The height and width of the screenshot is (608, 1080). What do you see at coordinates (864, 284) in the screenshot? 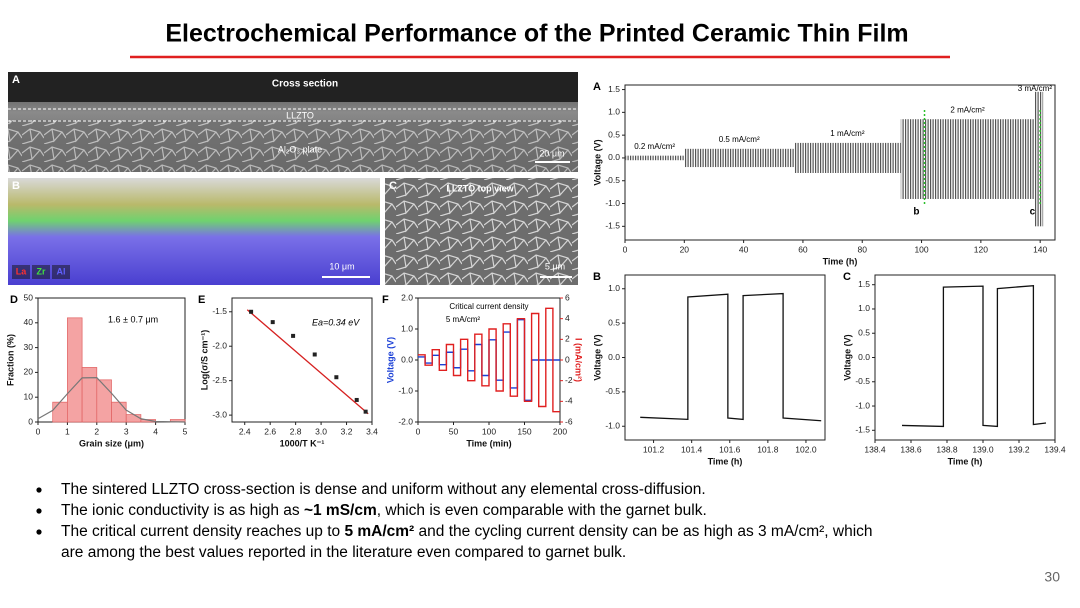
I see `y-tick-label: 1.5` at bounding box center [864, 284].